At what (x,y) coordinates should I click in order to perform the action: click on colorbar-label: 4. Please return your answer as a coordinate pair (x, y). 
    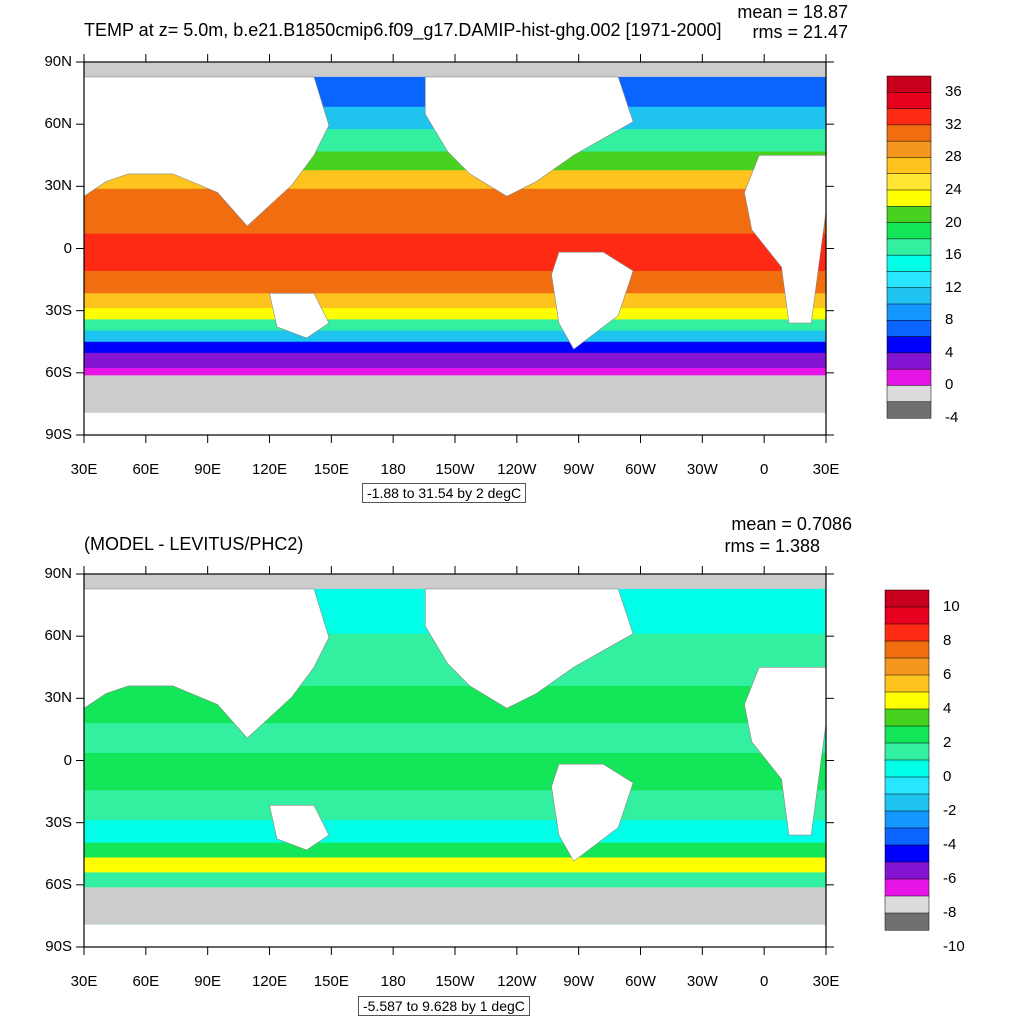
    Looking at the image, I should click on (949, 352).